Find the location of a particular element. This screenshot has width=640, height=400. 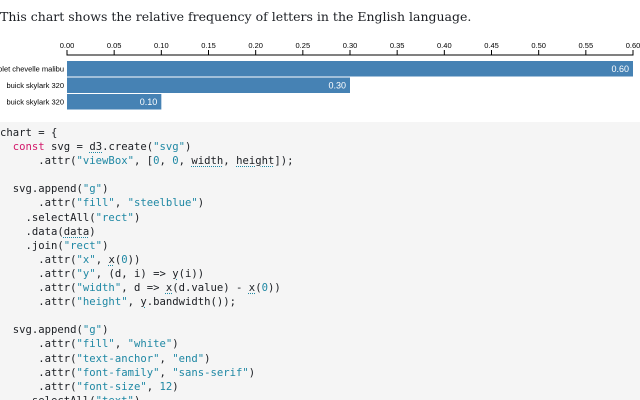

bar-value-label: 0.10 is located at coordinates (149, 102).